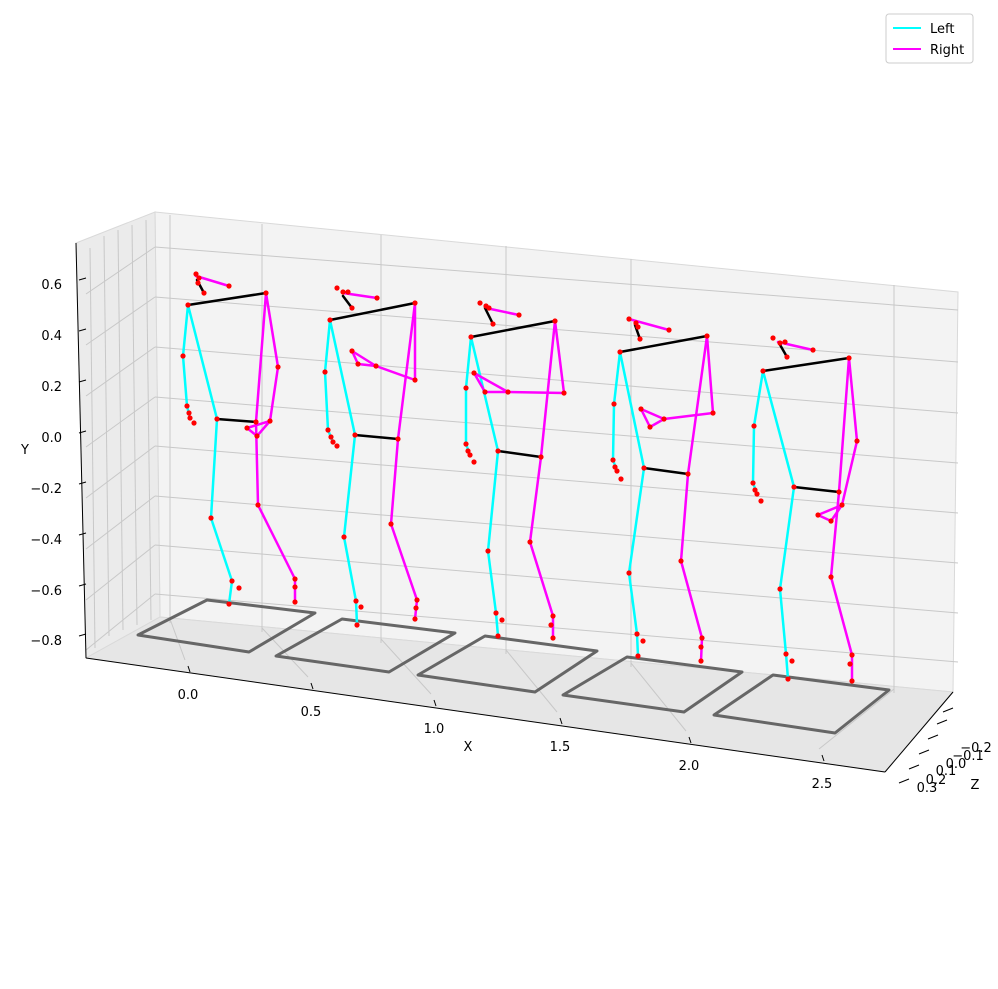 This screenshot has height=989, width=998. What do you see at coordinates (81, 450) in the screenshot?
I see `y-axis-line` at bounding box center [81, 450].